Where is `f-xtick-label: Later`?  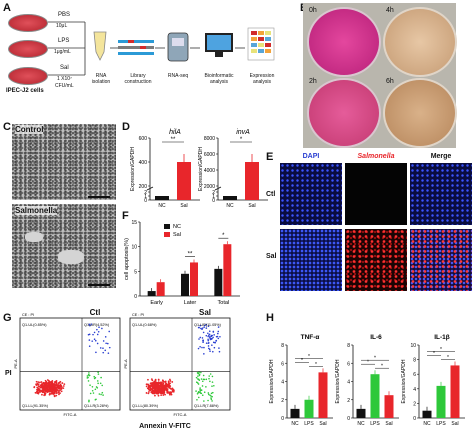
f-xtick-label: Later is located at coordinates (190, 303).